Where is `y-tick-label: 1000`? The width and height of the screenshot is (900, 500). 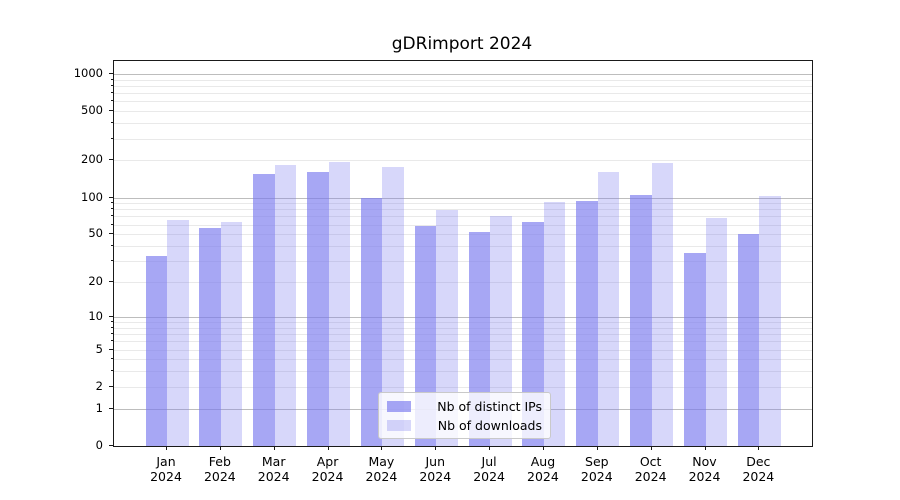 y-tick-label: 1000 is located at coordinates (88, 73).